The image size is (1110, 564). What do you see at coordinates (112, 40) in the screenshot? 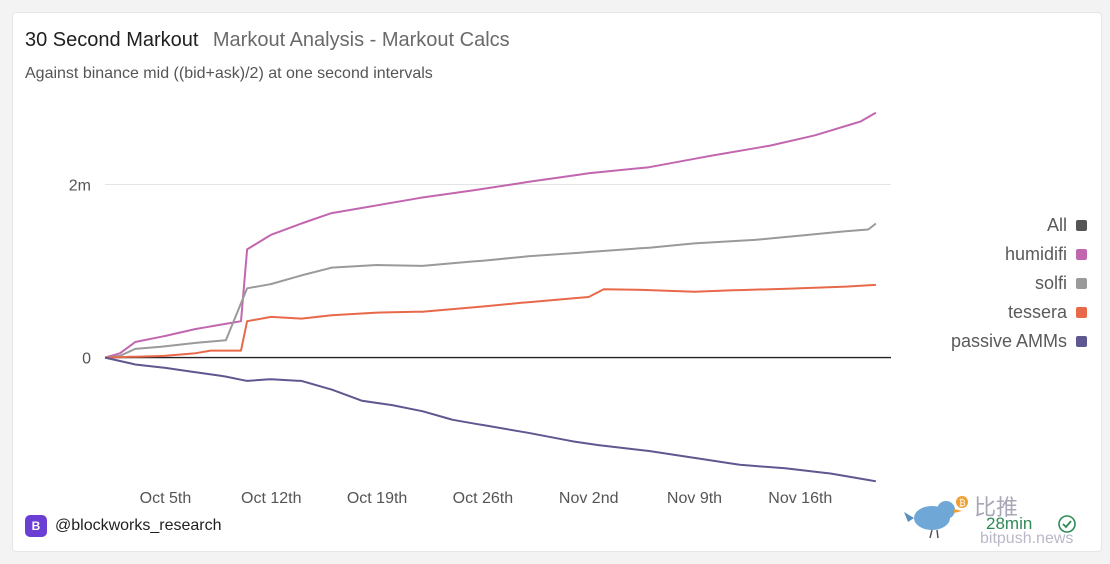
I see `chart-title: 30 Second Markout` at bounding box center [112, 40].